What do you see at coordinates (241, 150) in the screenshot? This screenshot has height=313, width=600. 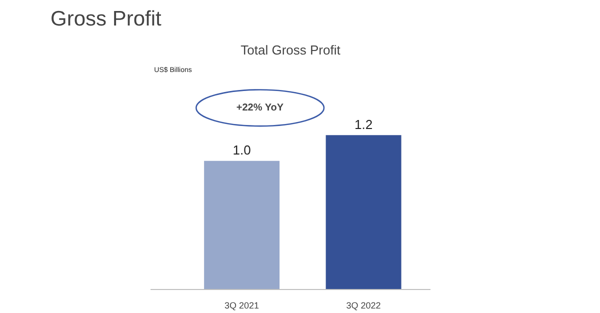 I see `data-label: 1.0` at bounding box center [241, 150].